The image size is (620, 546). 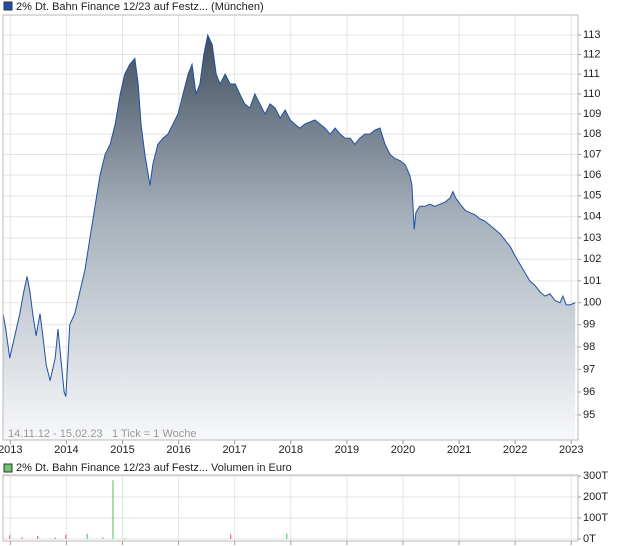 I want to click on x-tick-label: 2023, so click(x=571, y=450).